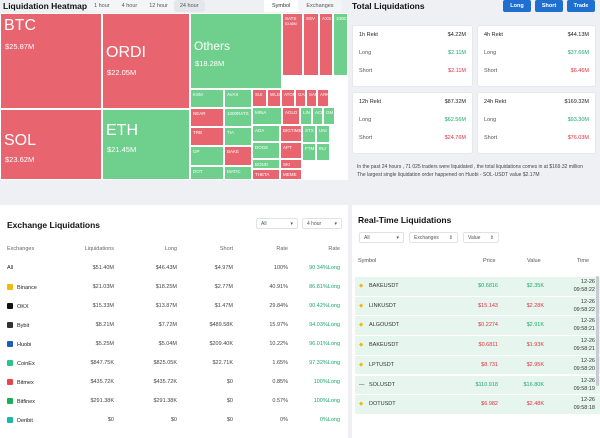  I want to click on heatmap-tile-apt: APT, so click(291, 150).